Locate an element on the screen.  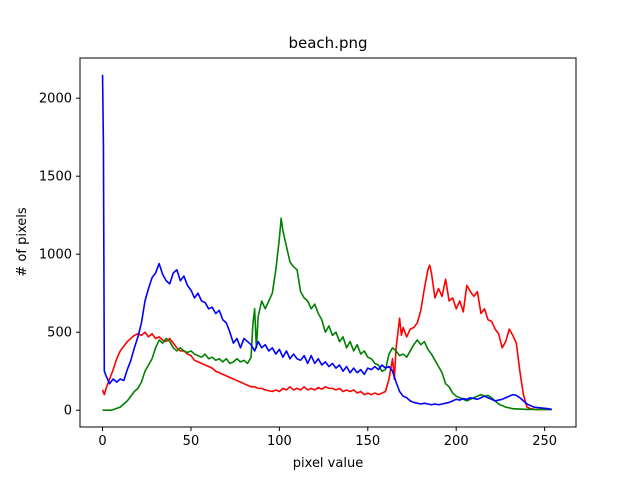
x-tick-label: 100 is located at coordinates (279, 441).